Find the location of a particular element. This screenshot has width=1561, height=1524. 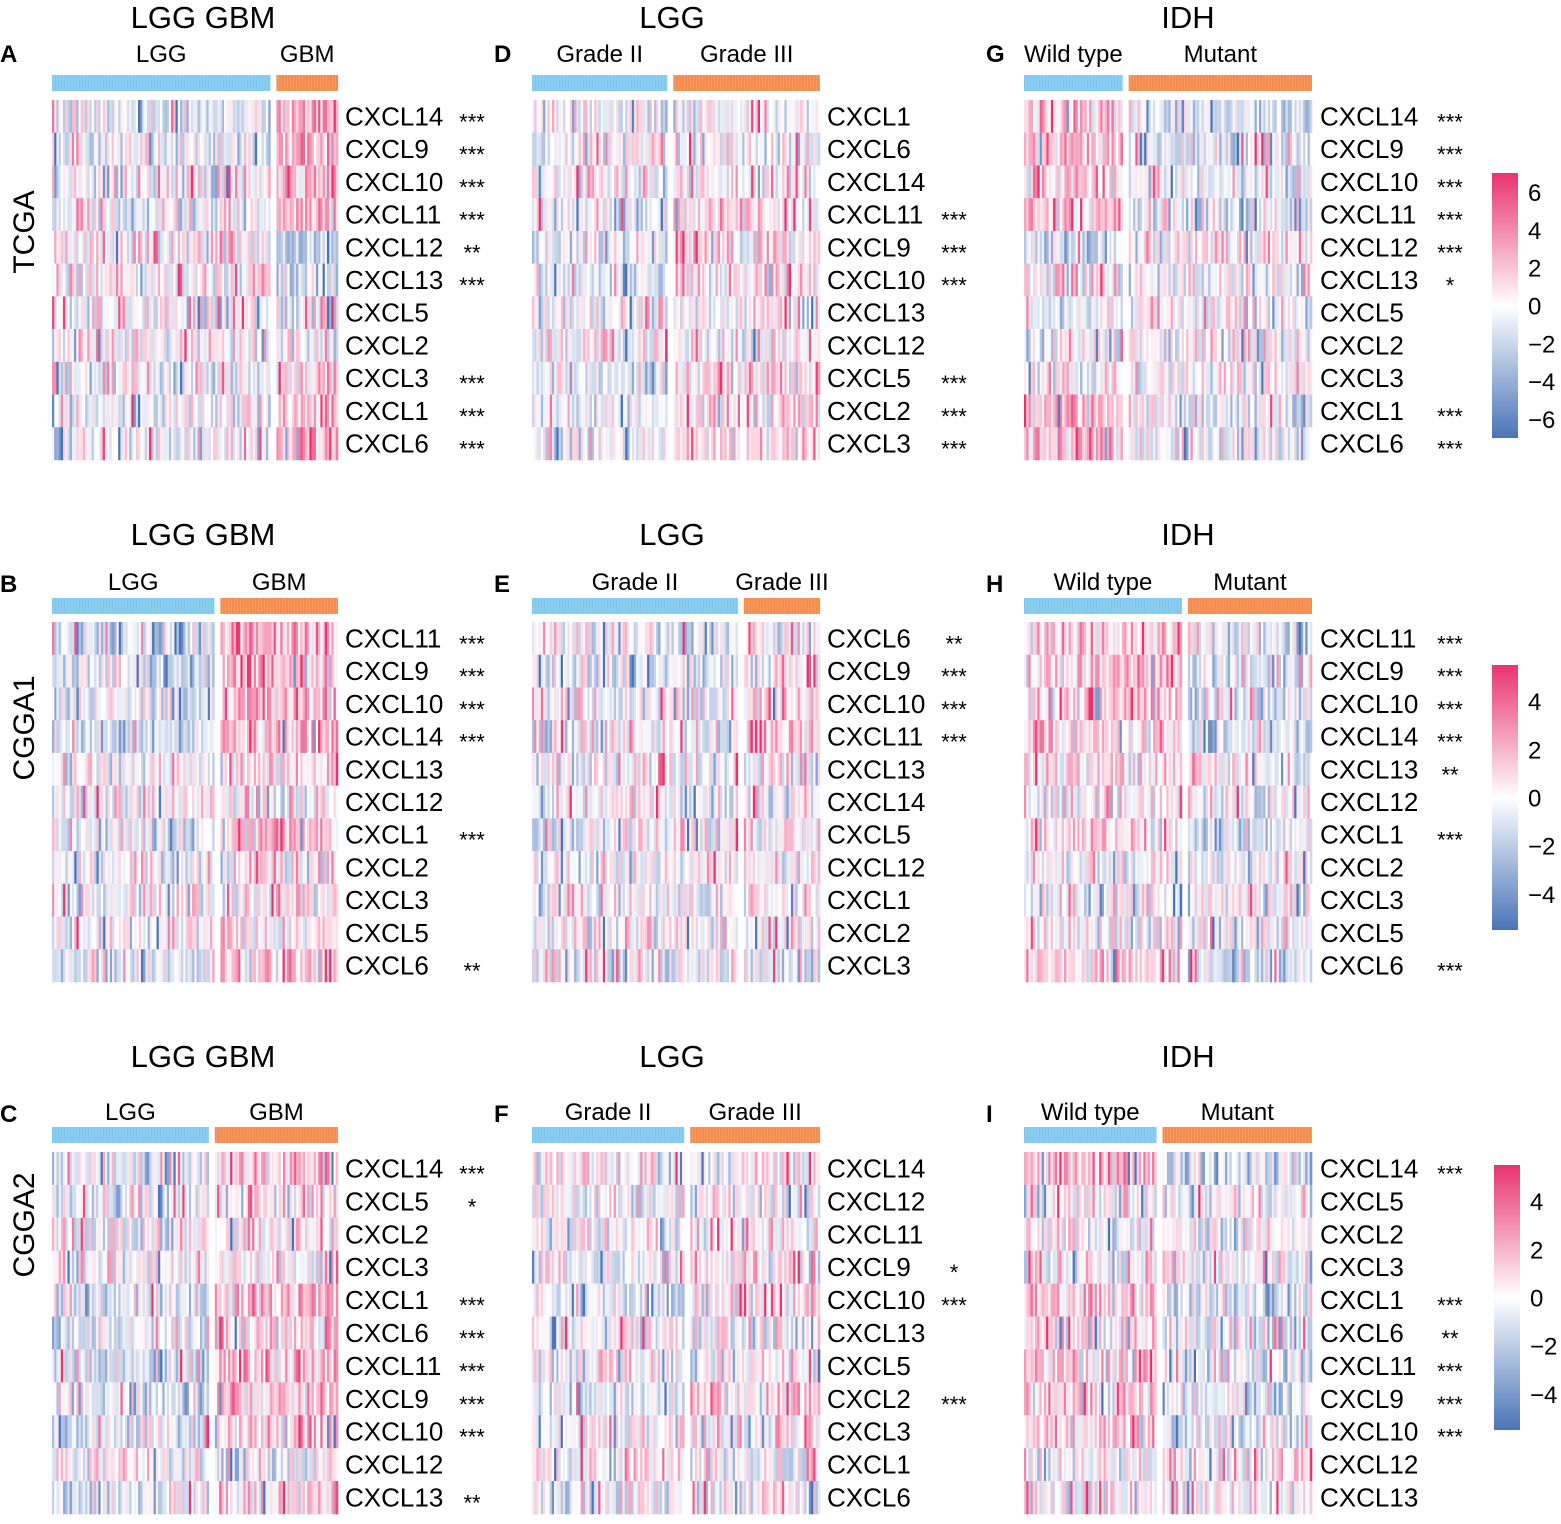

gene-label-cxcl1: CXCL1 is located at coordinates (1362, 411).